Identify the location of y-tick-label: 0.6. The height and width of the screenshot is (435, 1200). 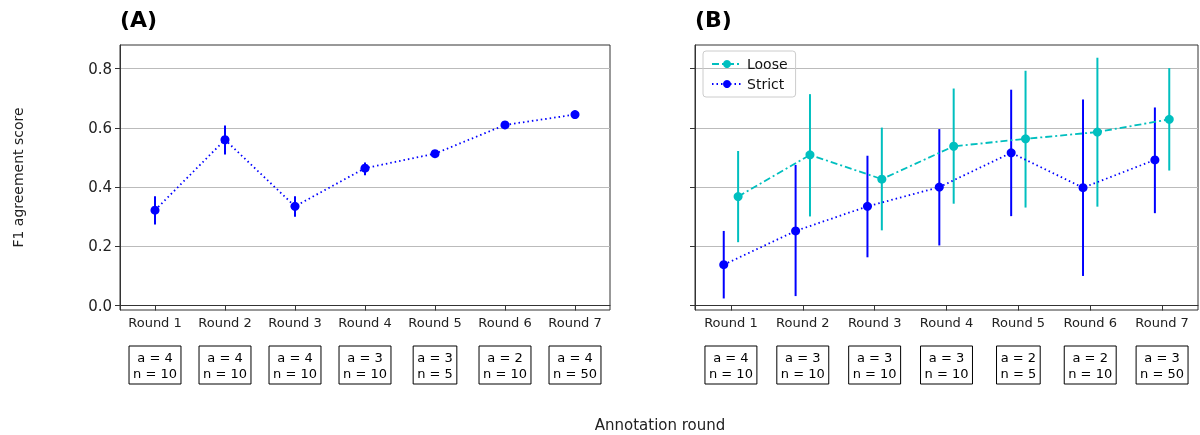
(100, 127).